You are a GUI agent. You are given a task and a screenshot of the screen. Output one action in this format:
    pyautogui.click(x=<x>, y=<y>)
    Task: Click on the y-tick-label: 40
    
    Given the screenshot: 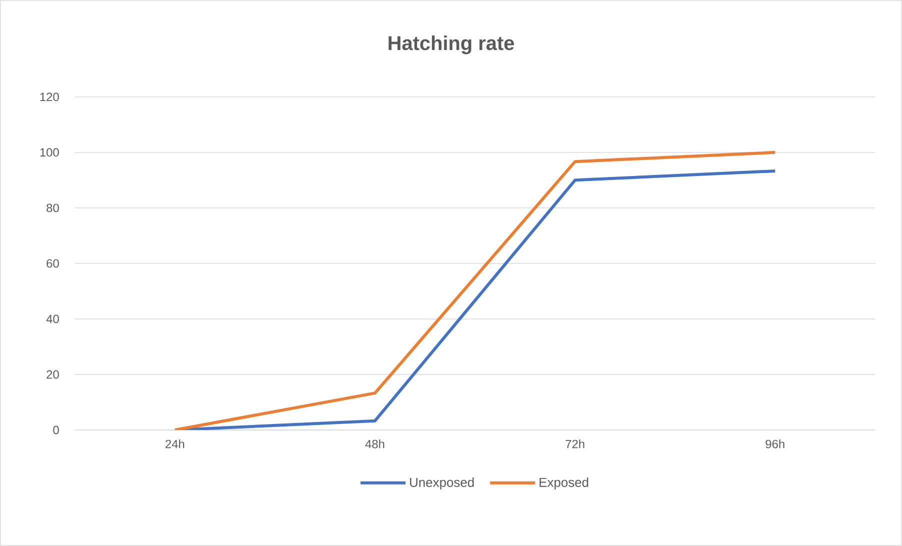 What is the action you would take?
    pyautogui.click(x=52, y=319)
    